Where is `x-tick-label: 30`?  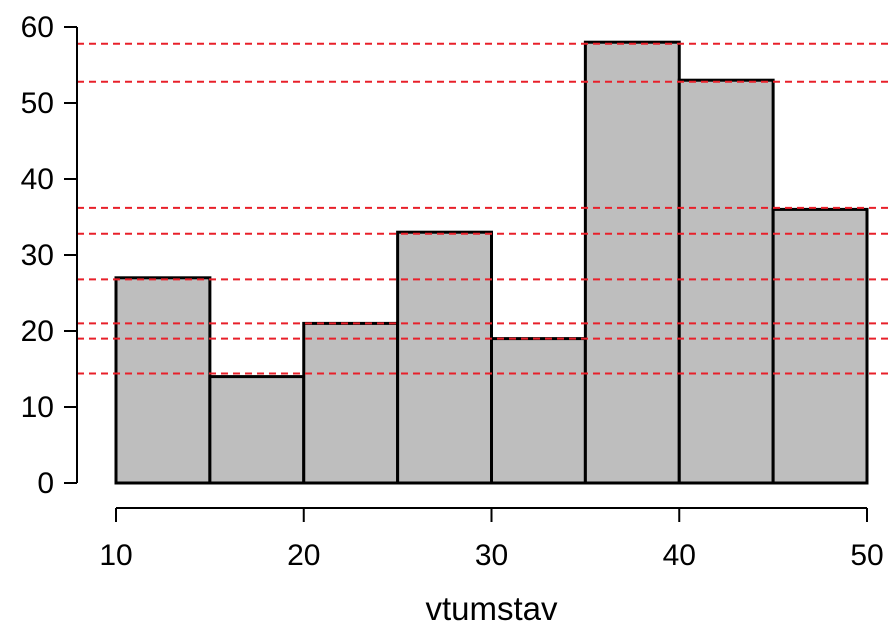
x-tick-label: 30 is located at coordinates (491, 555).